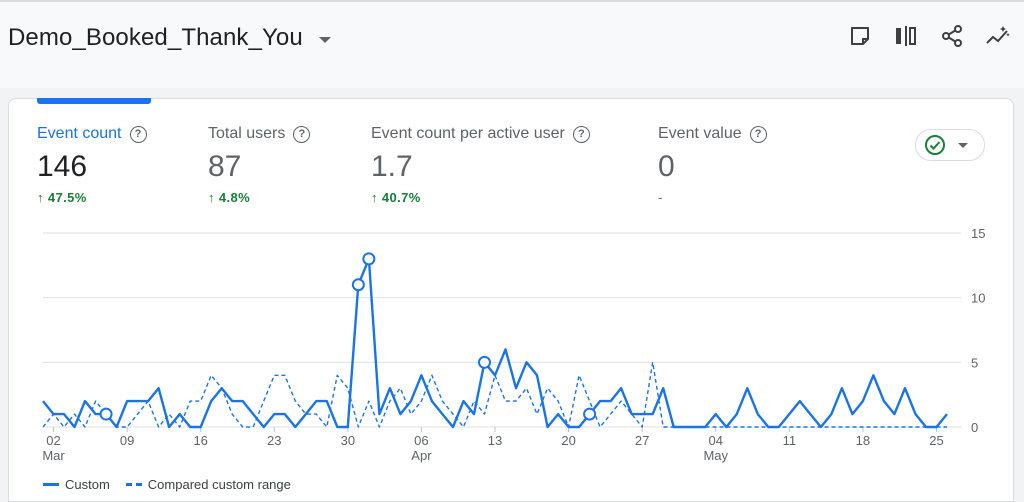 Image resolution: width=1024 pixels, height=502 pixels. What do you see at coordinates (392, 166) in the screenshot?
I see `metric-value: 1.7` at bounding box center [392, 166].